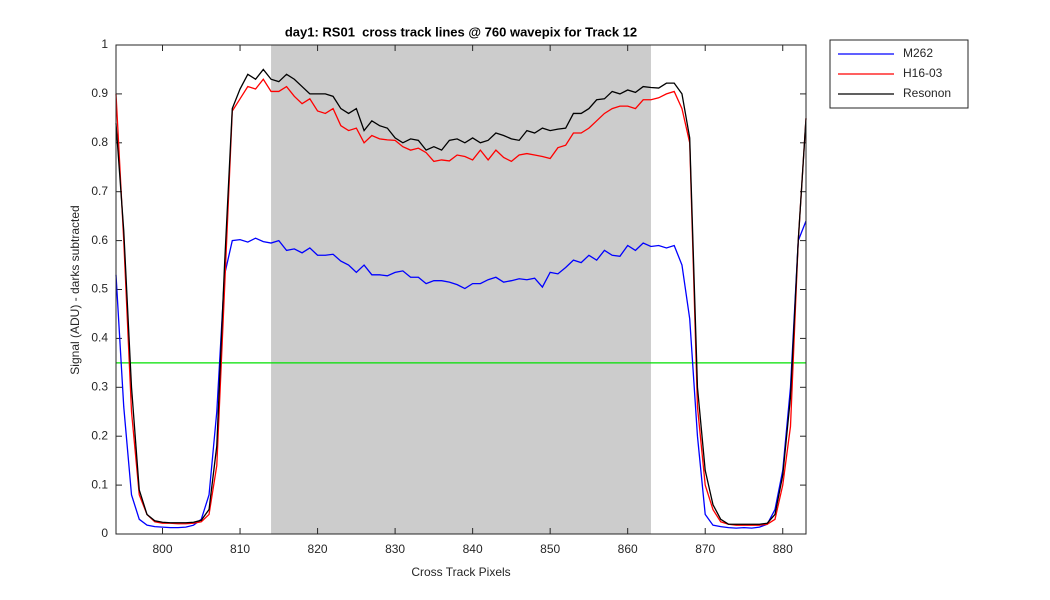 This screenshot has width=1050, height=600. What do you see at coordinates (240, 549) in the screenshot?
I see `x-tick-label: 810` at bounding box center [240, 549].